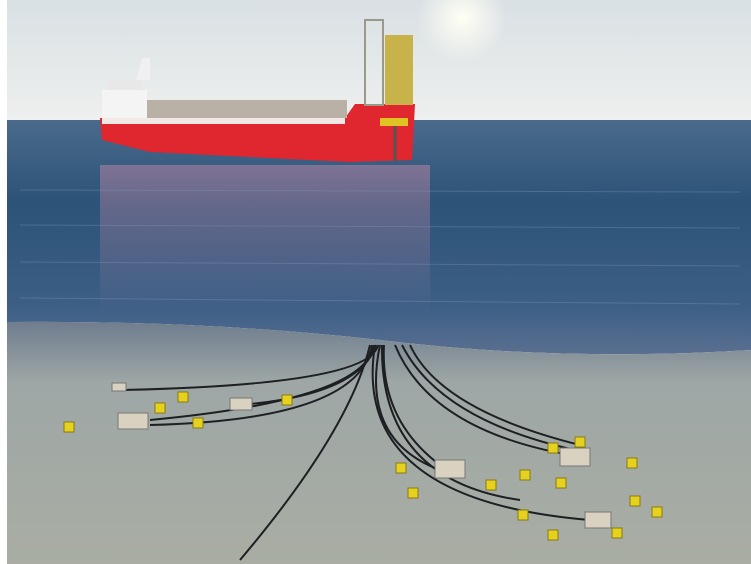  Describe the element at coordinates (462, 31) in the screenshot. I see `sun` at that location.